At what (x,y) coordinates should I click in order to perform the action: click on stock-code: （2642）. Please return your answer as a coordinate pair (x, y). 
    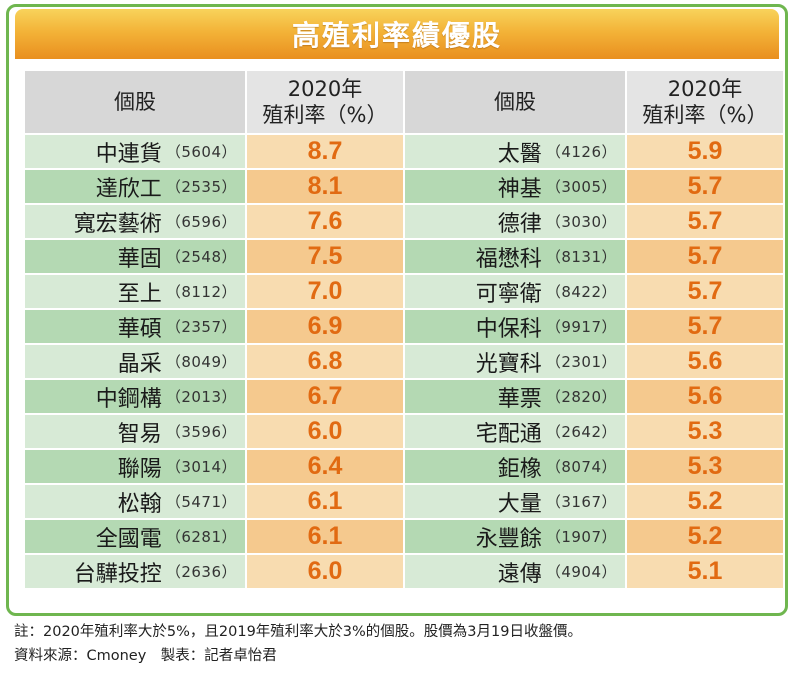
    Looking at the image, I should click on (581, 432).